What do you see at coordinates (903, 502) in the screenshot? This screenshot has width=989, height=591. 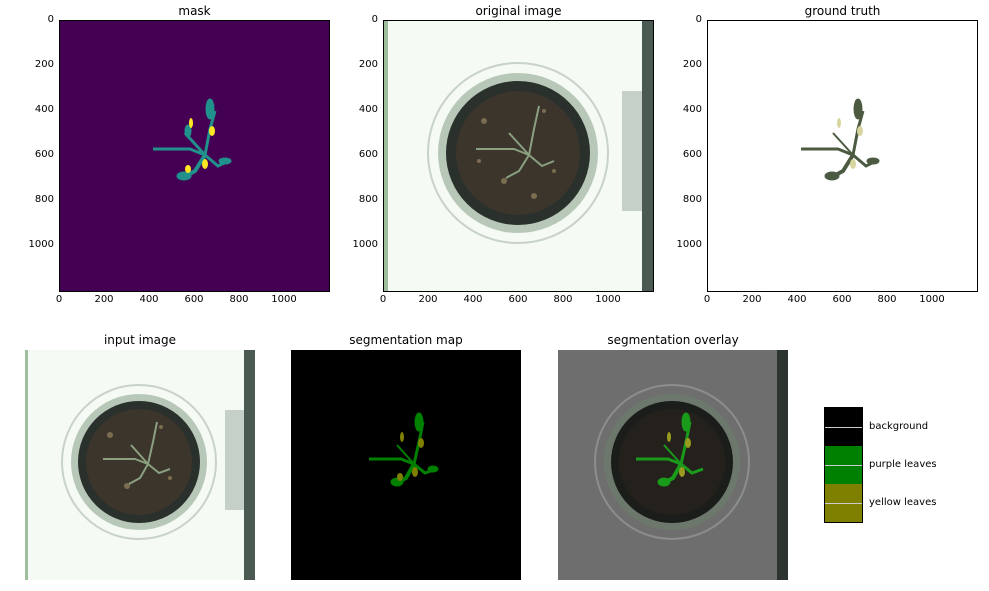 I see `legend-label-yellow-leaves: yellow leaves` at bounding box center [903, 502].